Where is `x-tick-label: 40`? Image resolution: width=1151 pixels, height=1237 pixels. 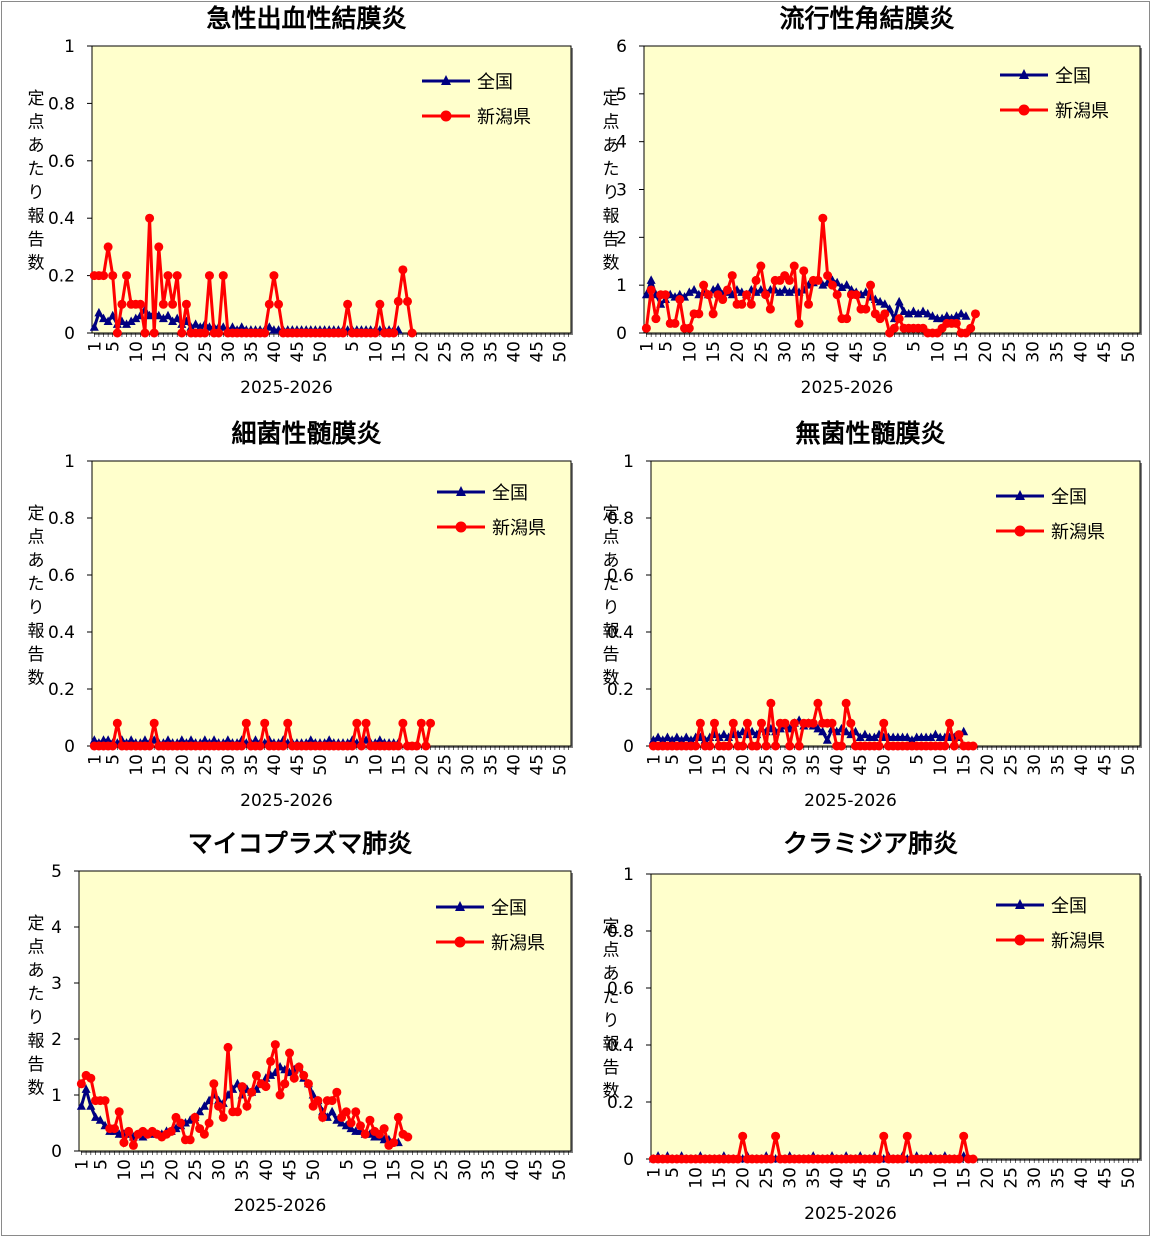
x-tick-label: 40 is located at coordinates (1082, 1178).